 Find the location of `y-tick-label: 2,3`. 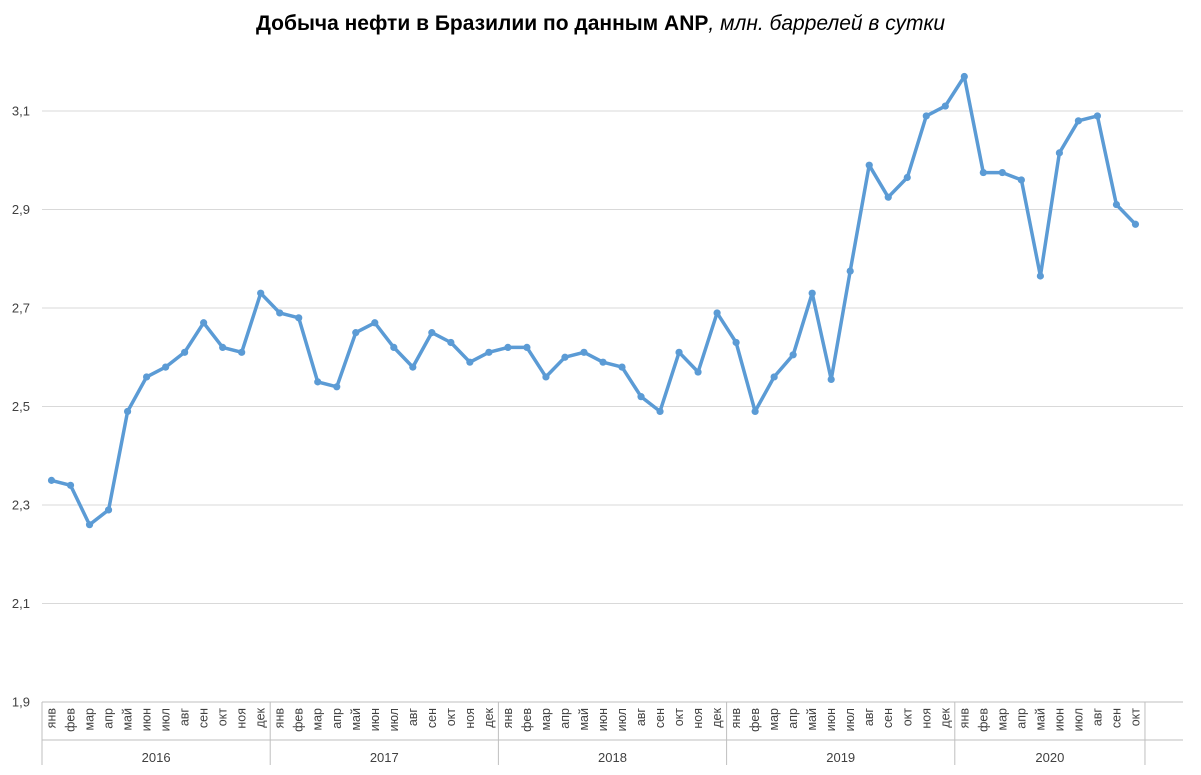

y-tick-label: 2,3 is located at coordinates (21, 505).